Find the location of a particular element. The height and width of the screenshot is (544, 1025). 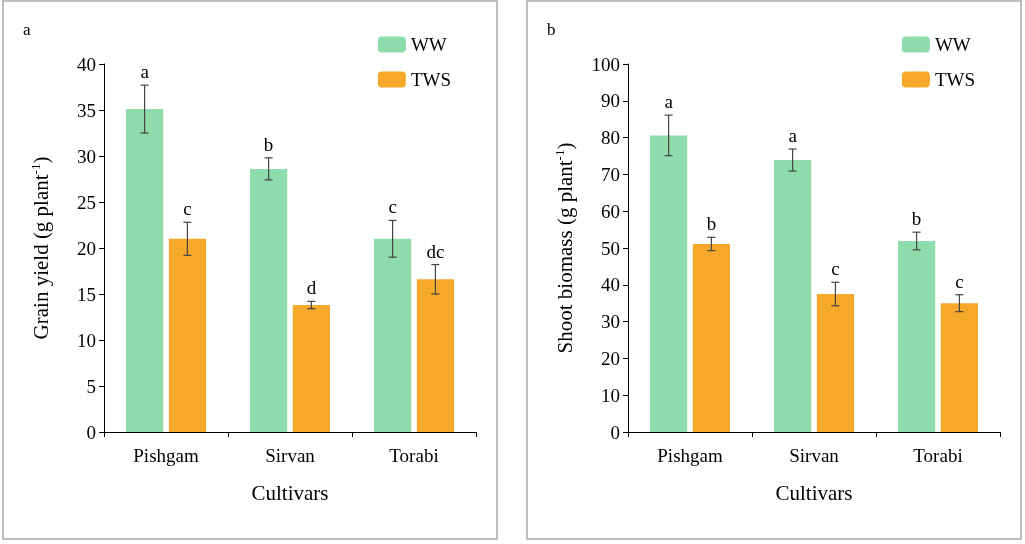

y-tick-label: 70 is located at coordinates (610, 174).